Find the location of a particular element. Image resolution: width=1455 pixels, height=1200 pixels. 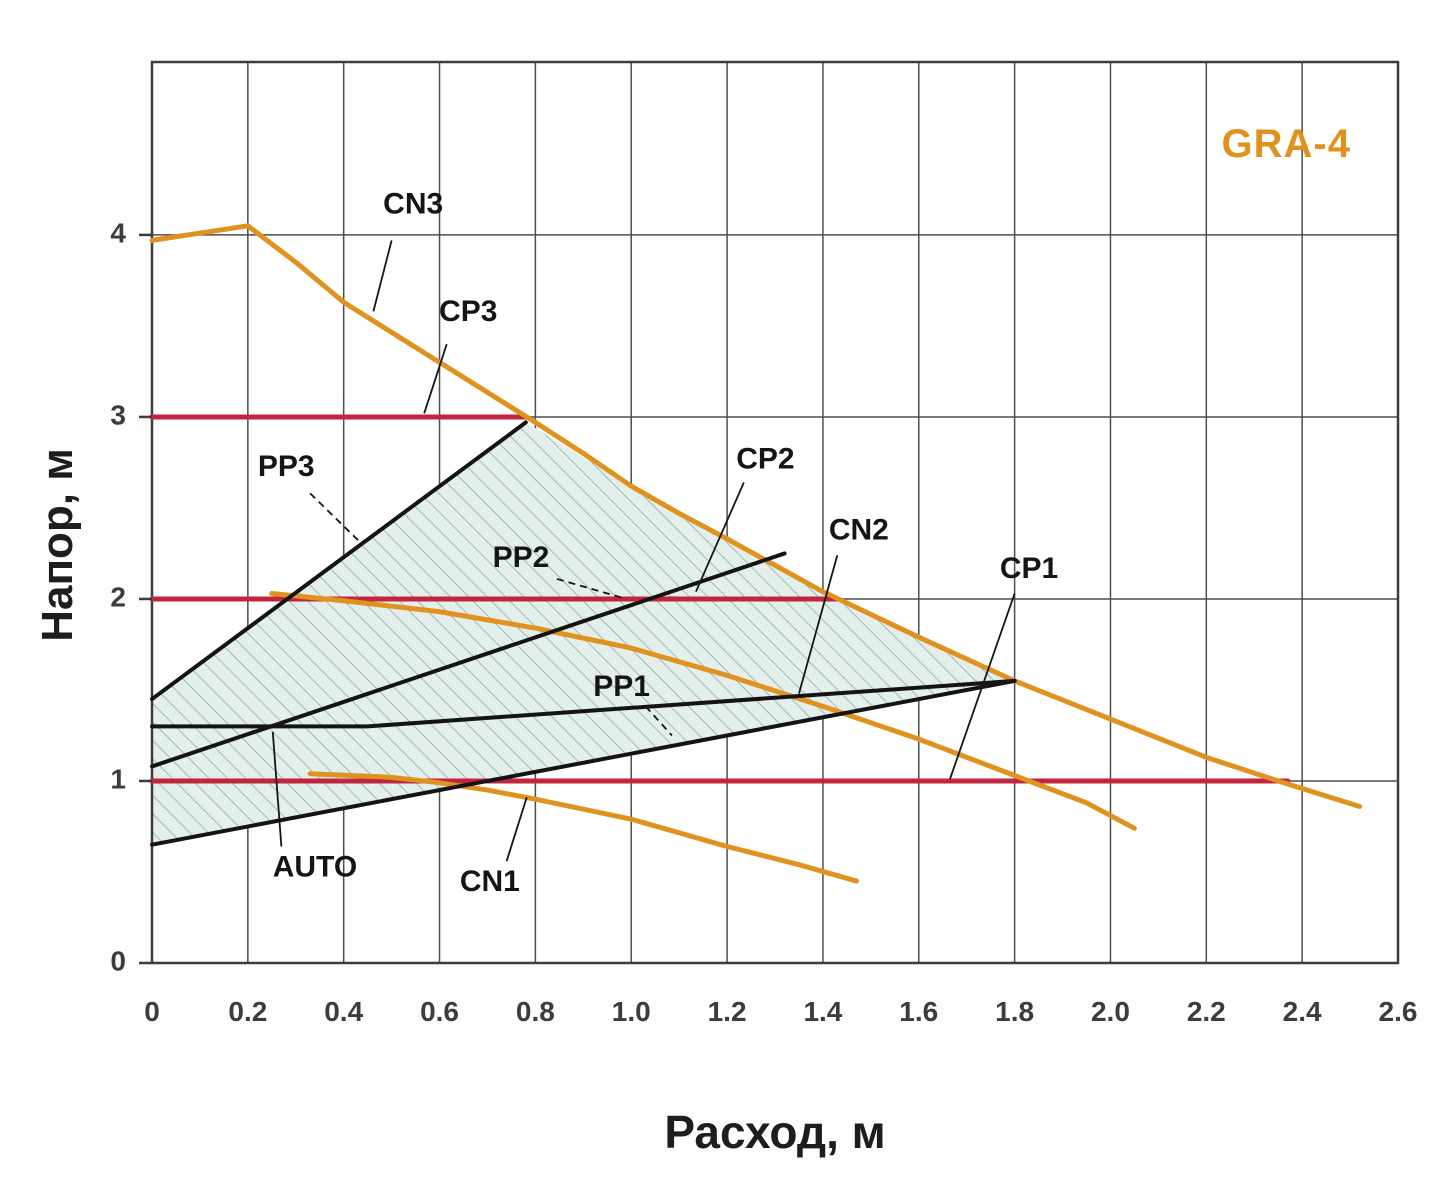

curve-PP3 is located at coordinates (339, 561).